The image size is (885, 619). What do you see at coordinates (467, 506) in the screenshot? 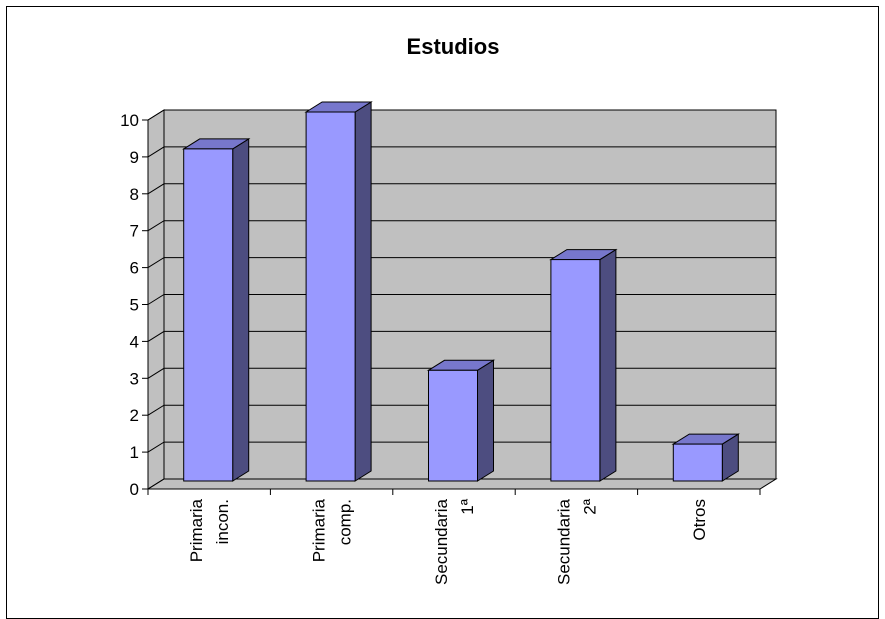
I see `x-category-label: 1ª` at bounding box center [467, 506].